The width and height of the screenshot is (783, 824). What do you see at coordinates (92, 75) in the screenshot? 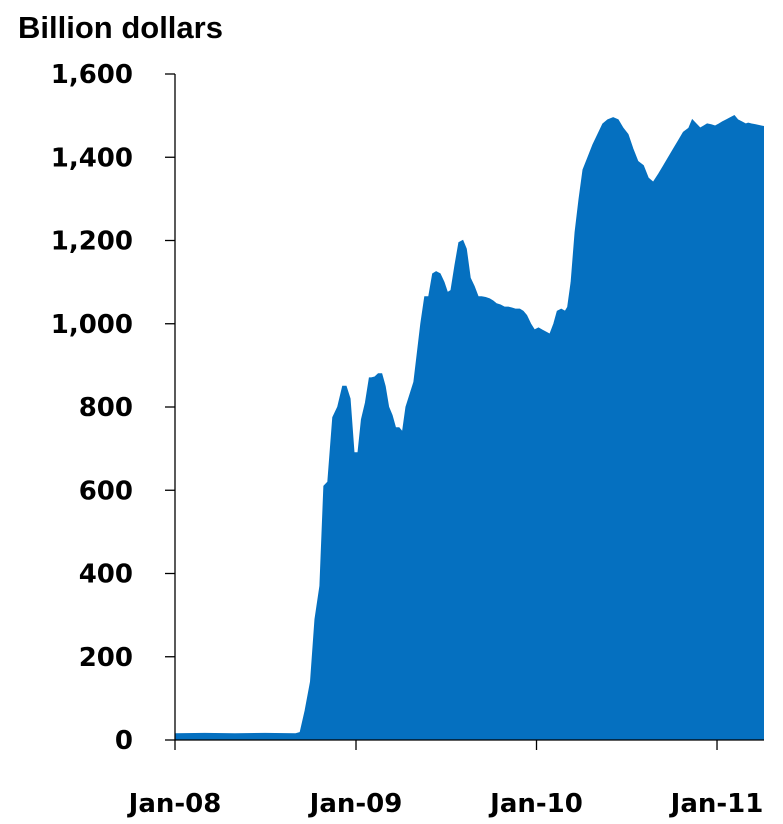
I see `y-tick-label: 1,600` at bounding box center [92, 75].